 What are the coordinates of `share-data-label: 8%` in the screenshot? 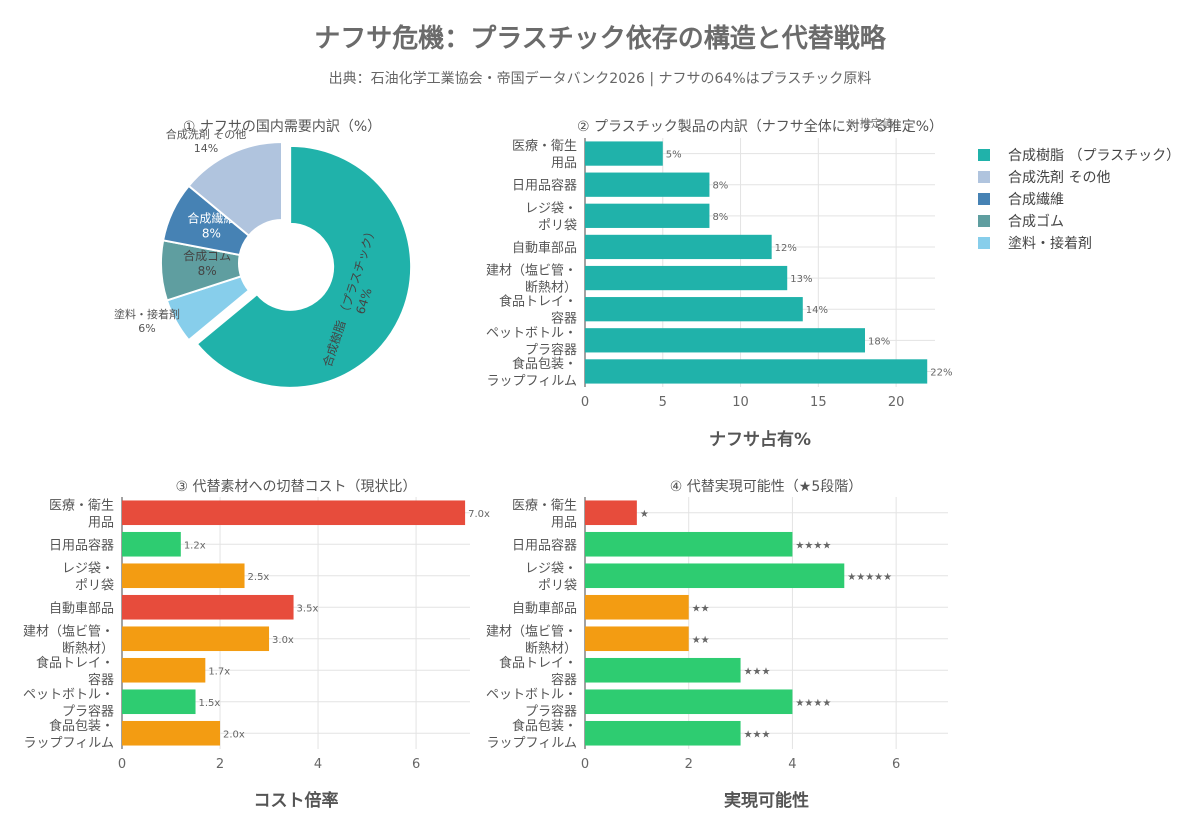 It's located at (720, 186).